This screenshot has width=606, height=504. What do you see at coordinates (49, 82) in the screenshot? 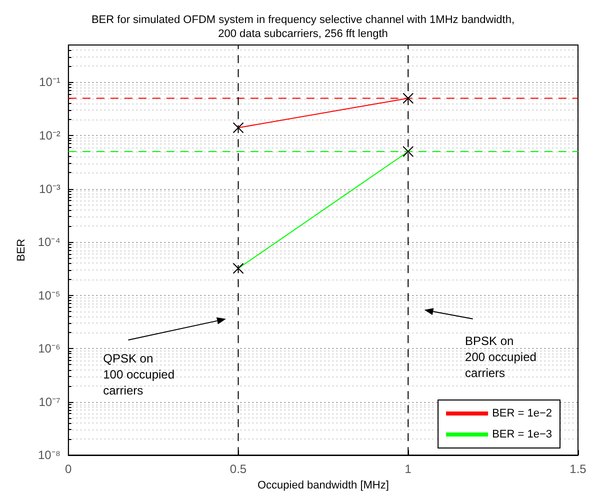
I see `y-tick-label: 10⁻¹` at bounding box center [49, 82].